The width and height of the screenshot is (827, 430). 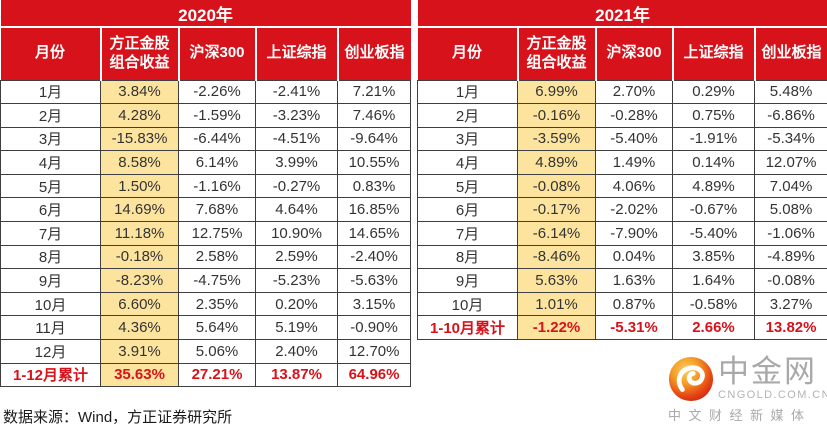 I want to click on return-value-cell: 5.19%, so click(x=296, y=328).